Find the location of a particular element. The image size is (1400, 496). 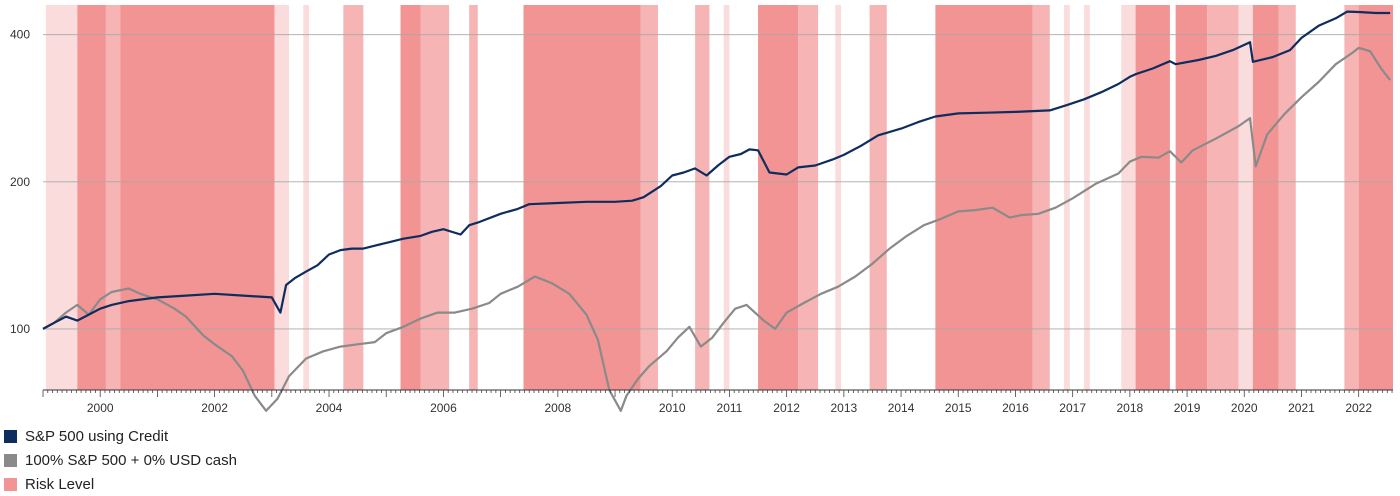

x-tick-label: 2016 is located at coordinates (1015, 408).